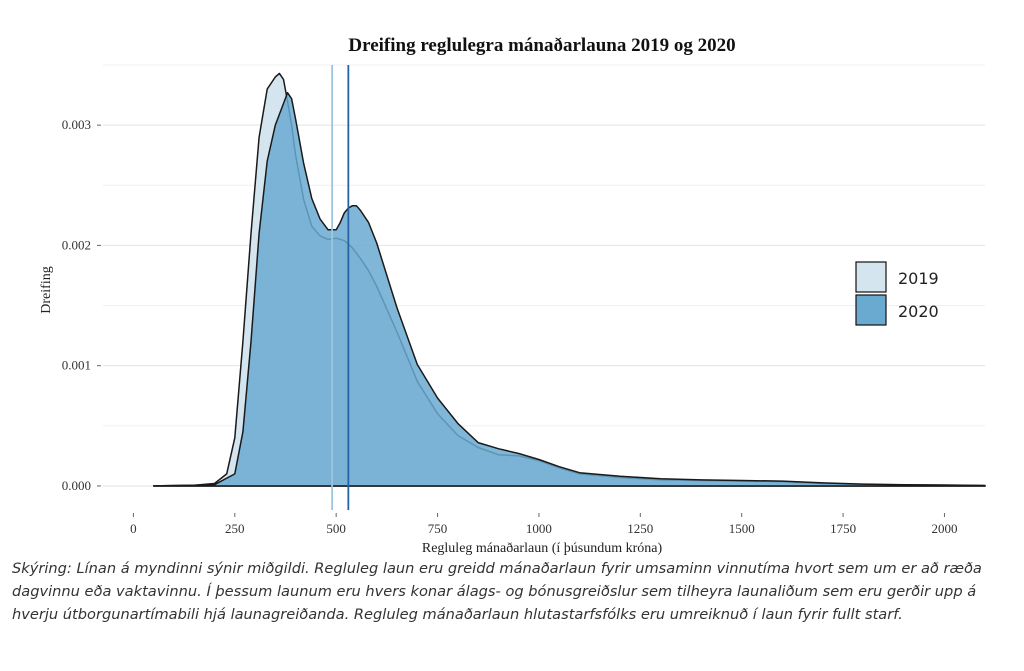 This screenshot has width=1024, height=671. Describe the element at coordinates (871, 277) in the screenshot. I see `legend-swatch-2019` at that location.